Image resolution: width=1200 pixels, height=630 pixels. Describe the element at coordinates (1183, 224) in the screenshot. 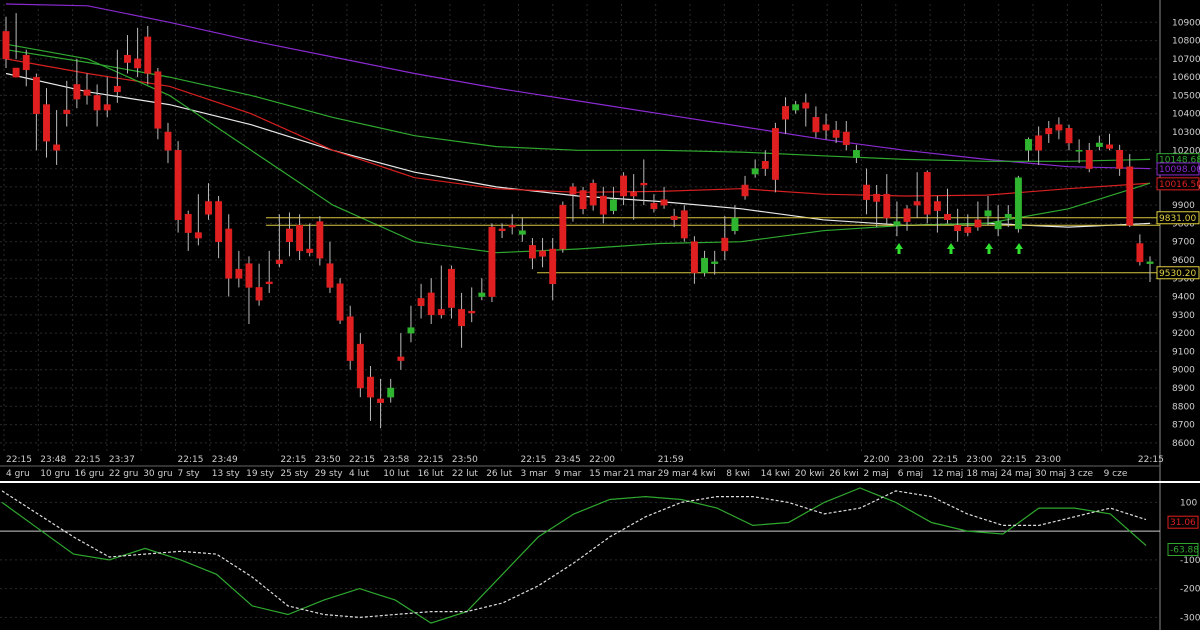

I see `y-tick-label: 9800` at that location.